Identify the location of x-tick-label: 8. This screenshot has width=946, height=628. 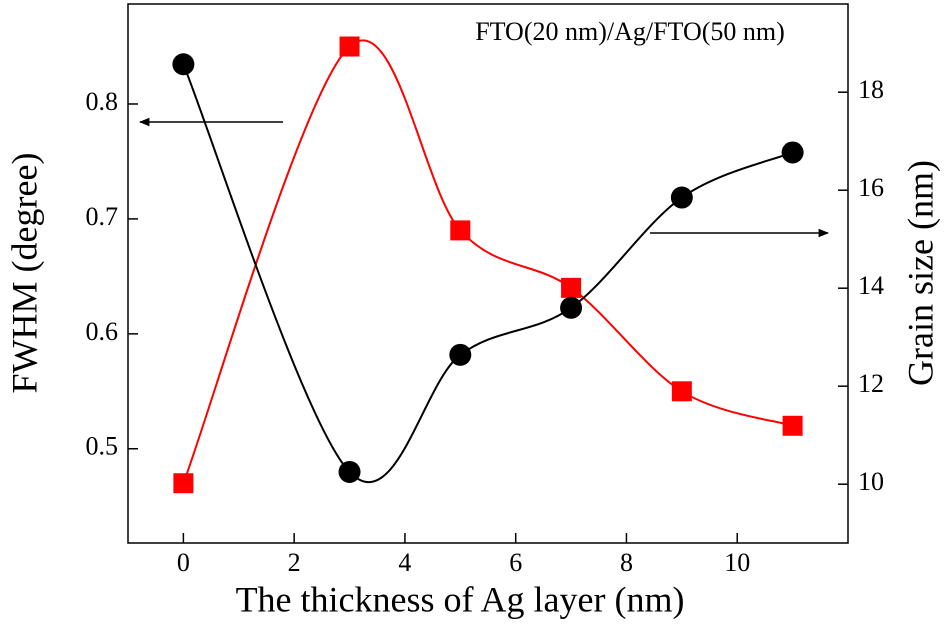
(626, 562).